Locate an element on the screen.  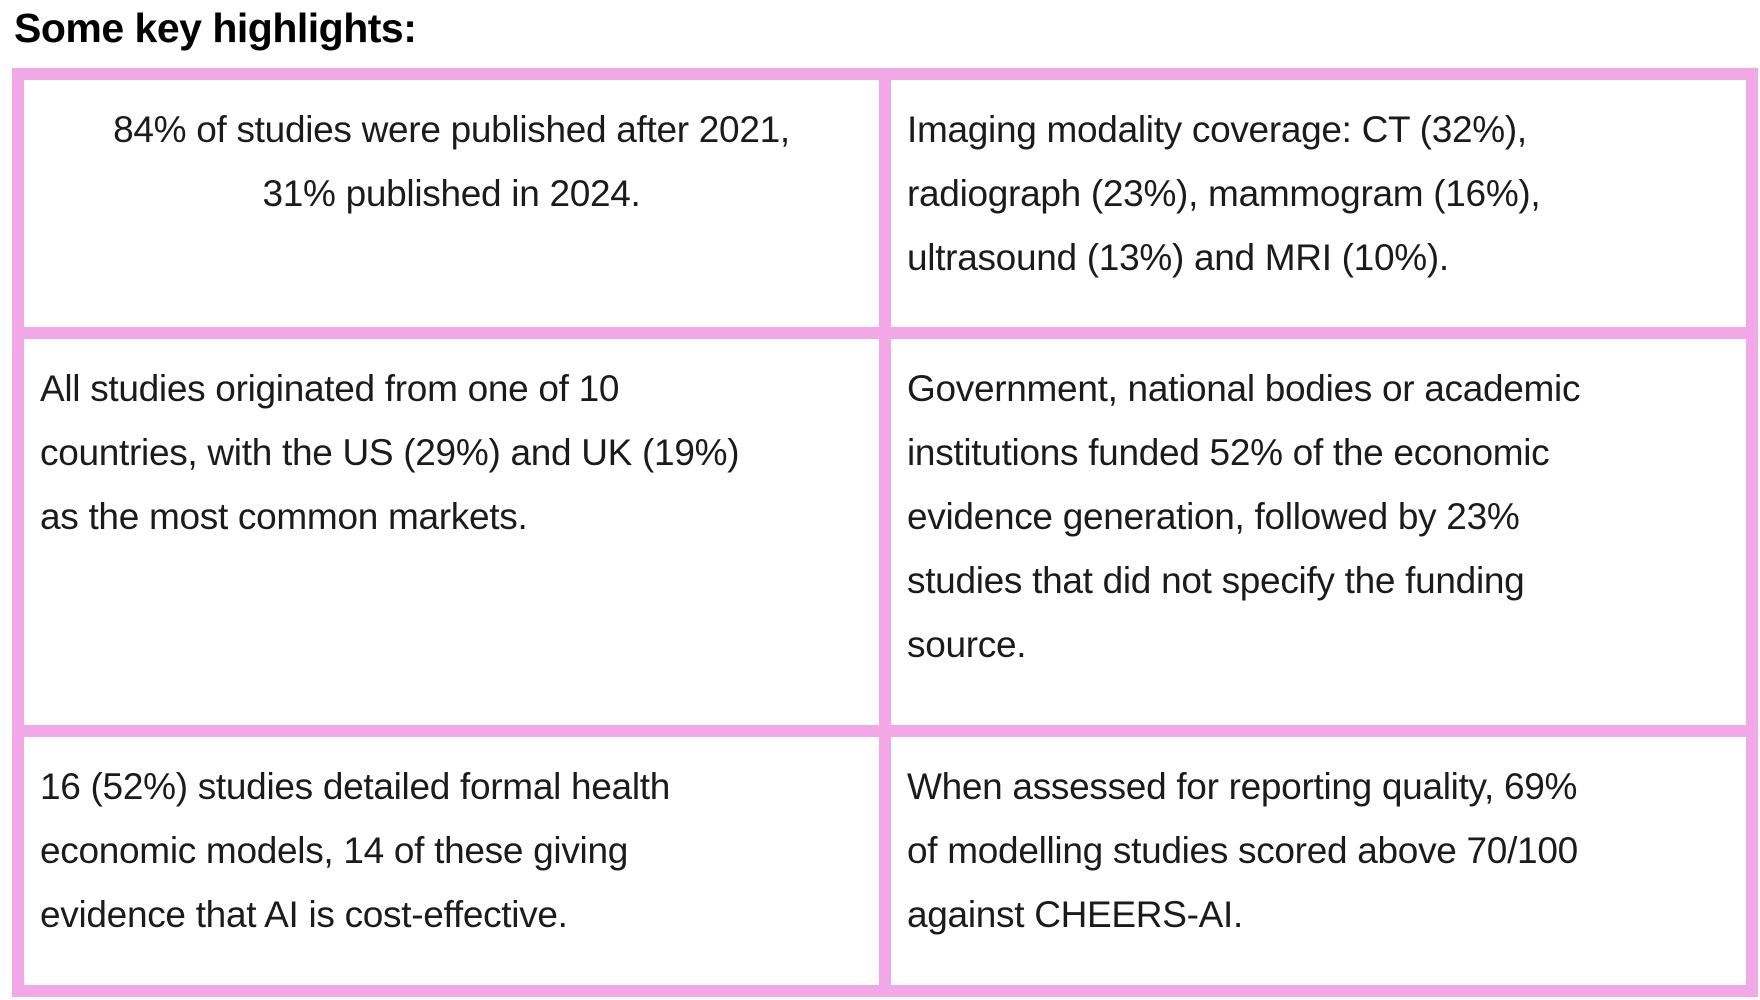
page-title: Some key highlights: is located at coordinates (215, 28).